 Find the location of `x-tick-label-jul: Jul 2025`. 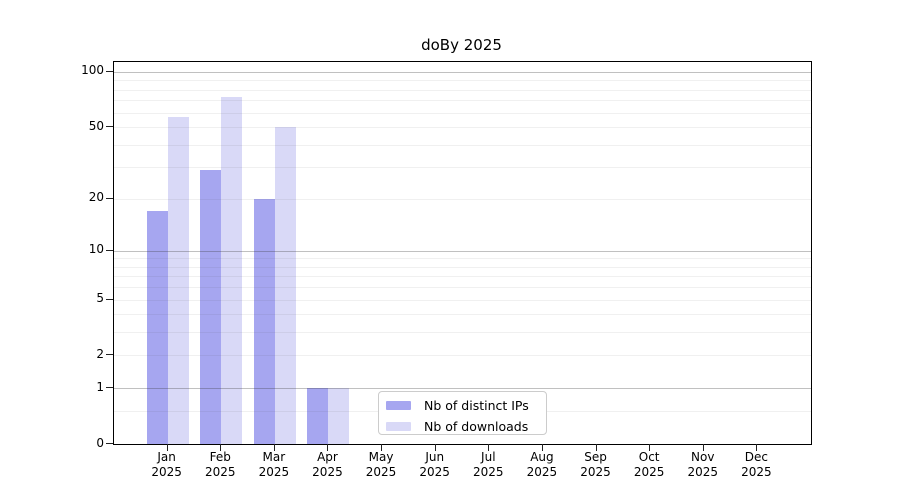

x-tick-label-jul: Jul 2025 is located at coordinates (488, 464).